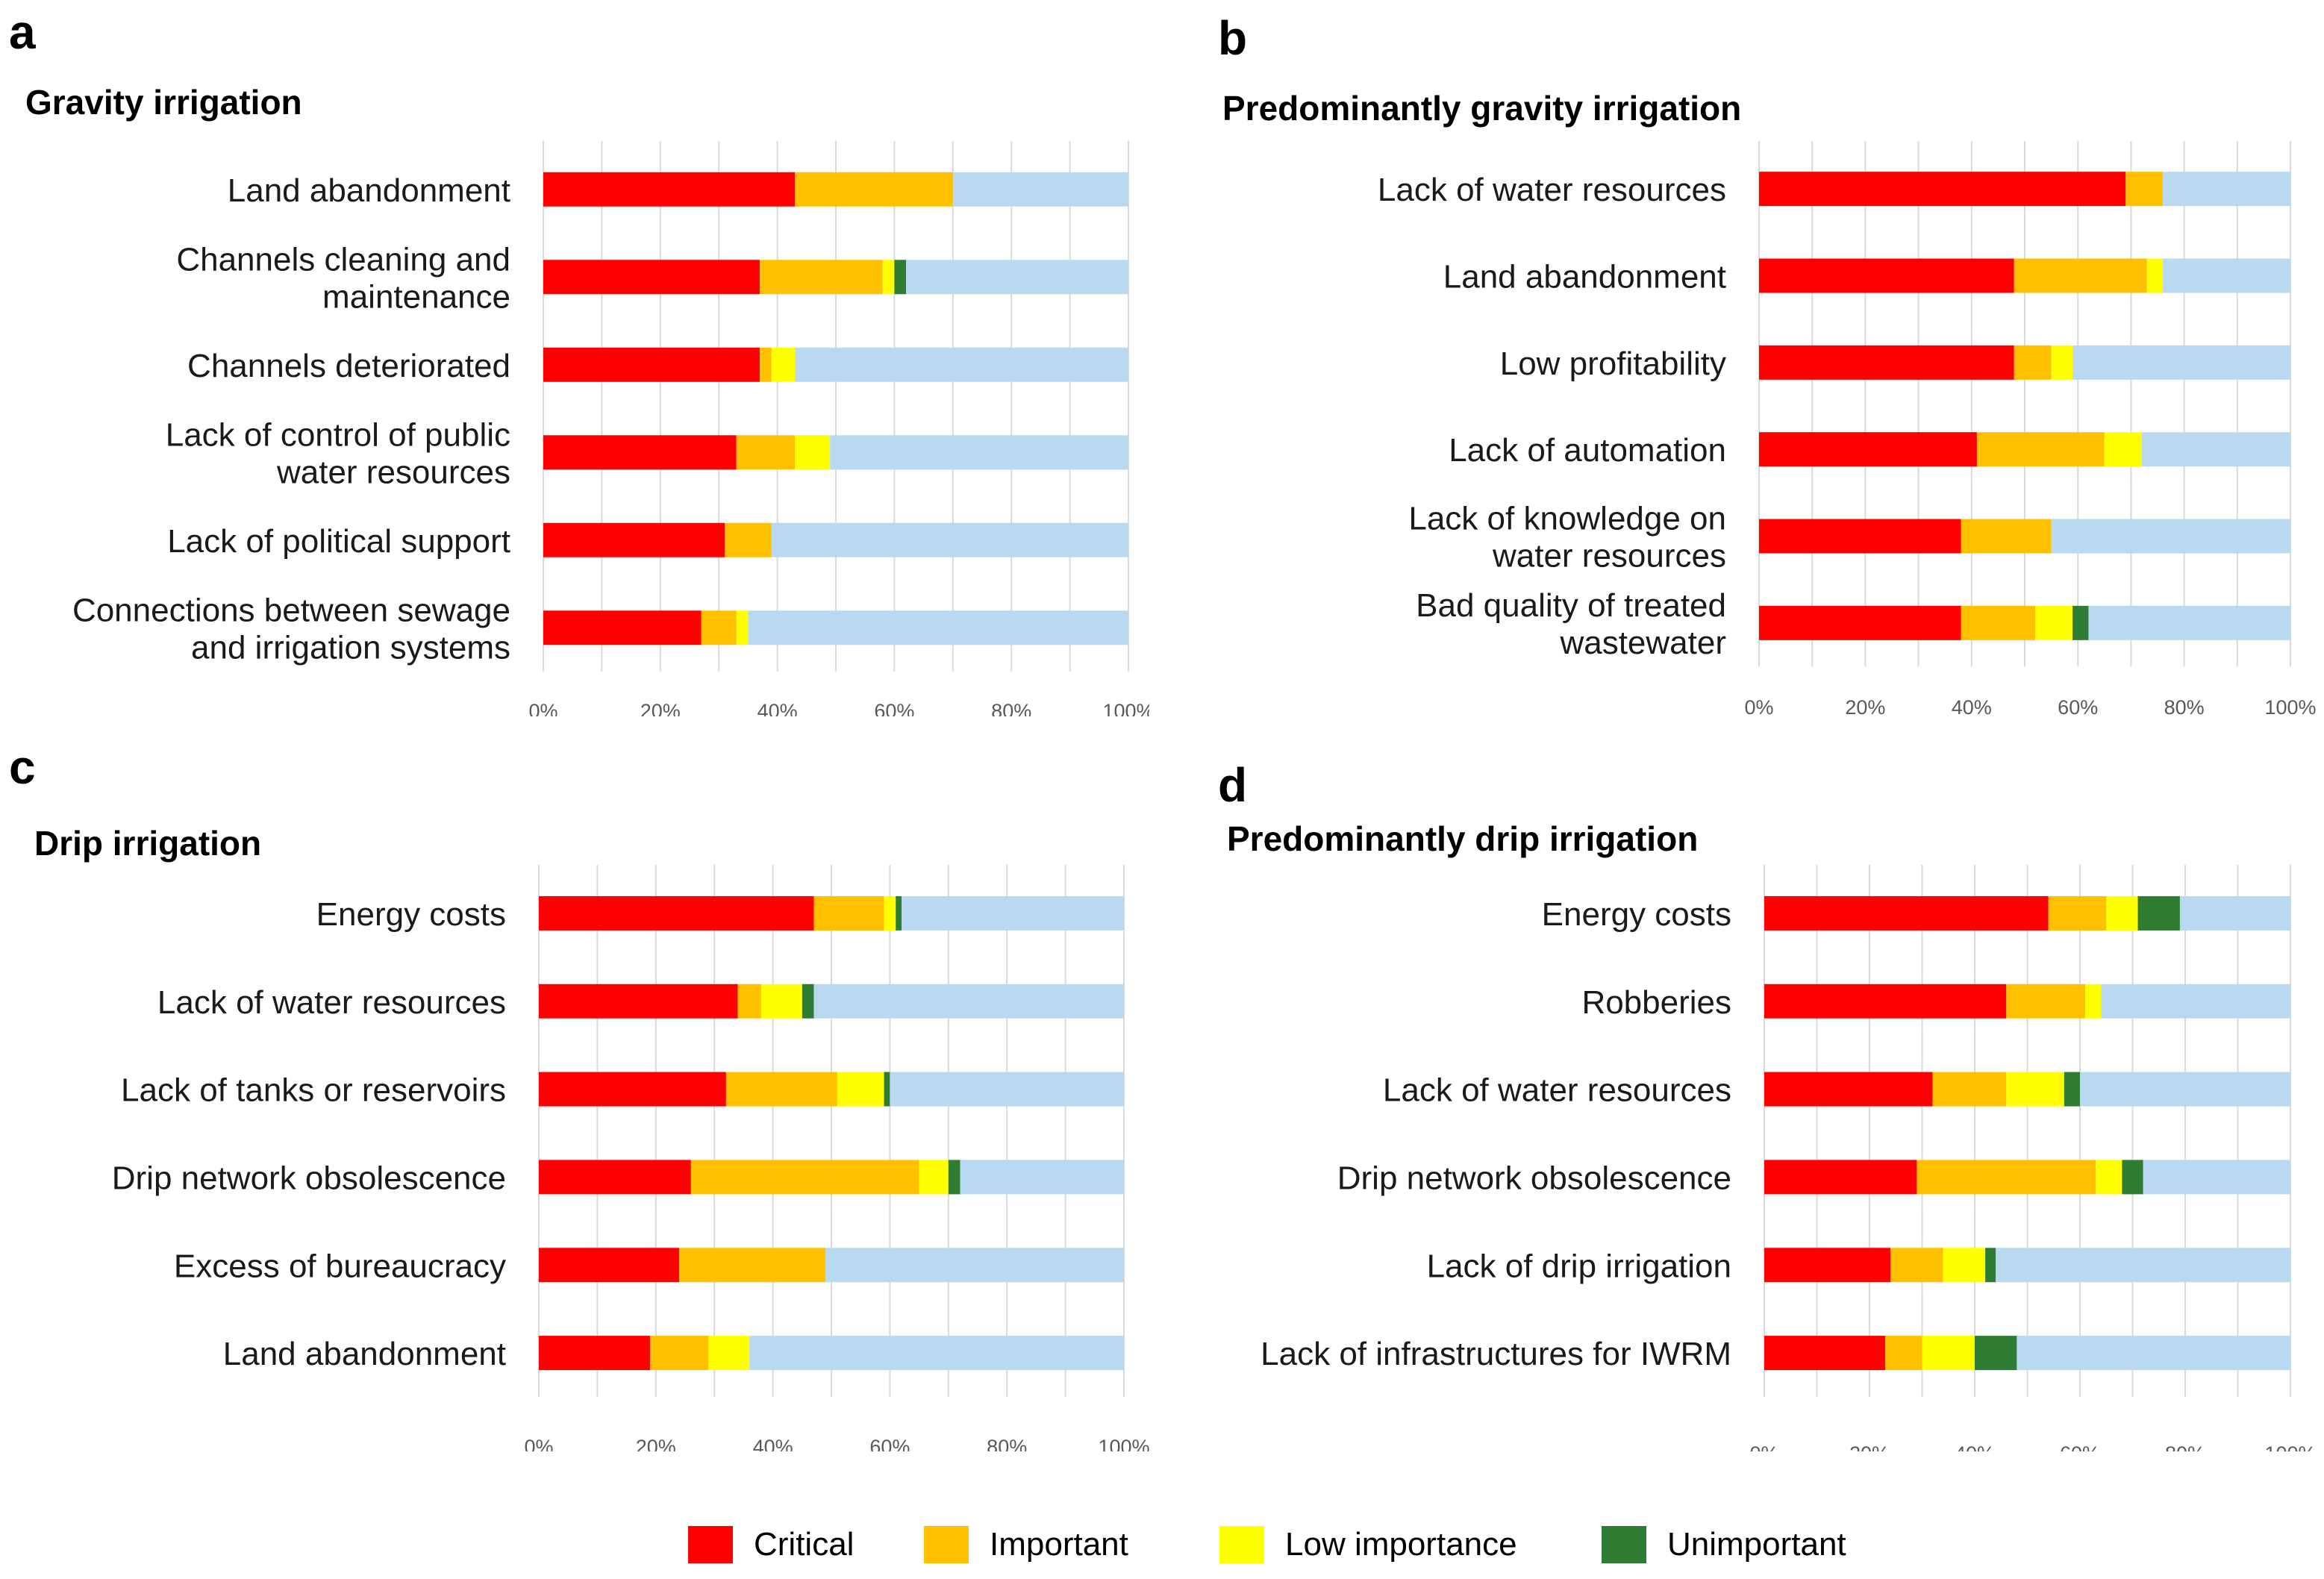 This screenshot has width=2324, height=1579. Describe the element at coordinates (343, 259) in the screenshot. I see `category-label: Channels cleaning and` at that location.